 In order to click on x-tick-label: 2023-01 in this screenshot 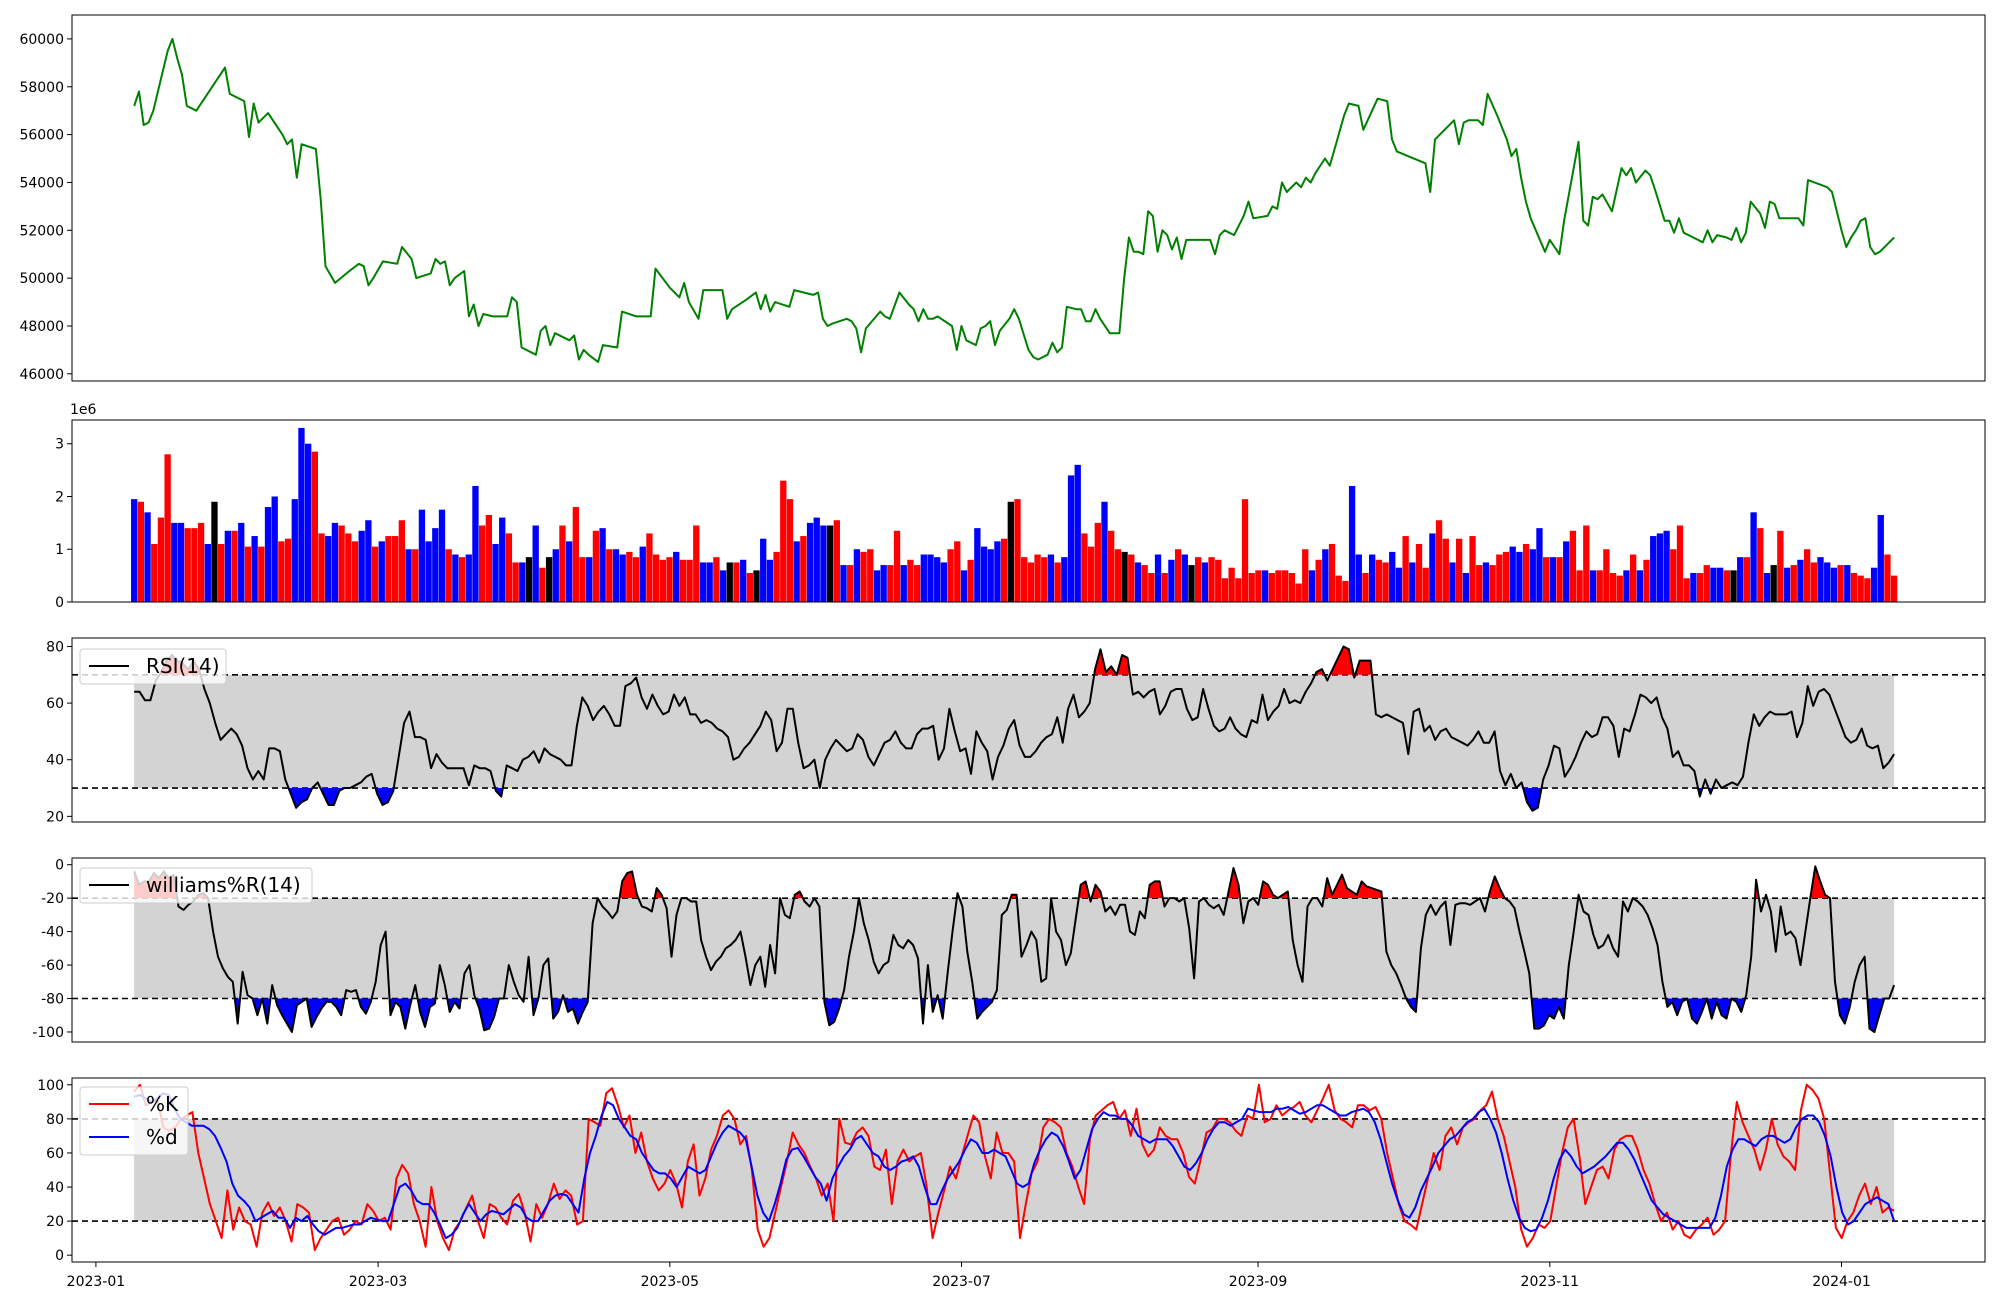, I will do `click(96, 1282)`.